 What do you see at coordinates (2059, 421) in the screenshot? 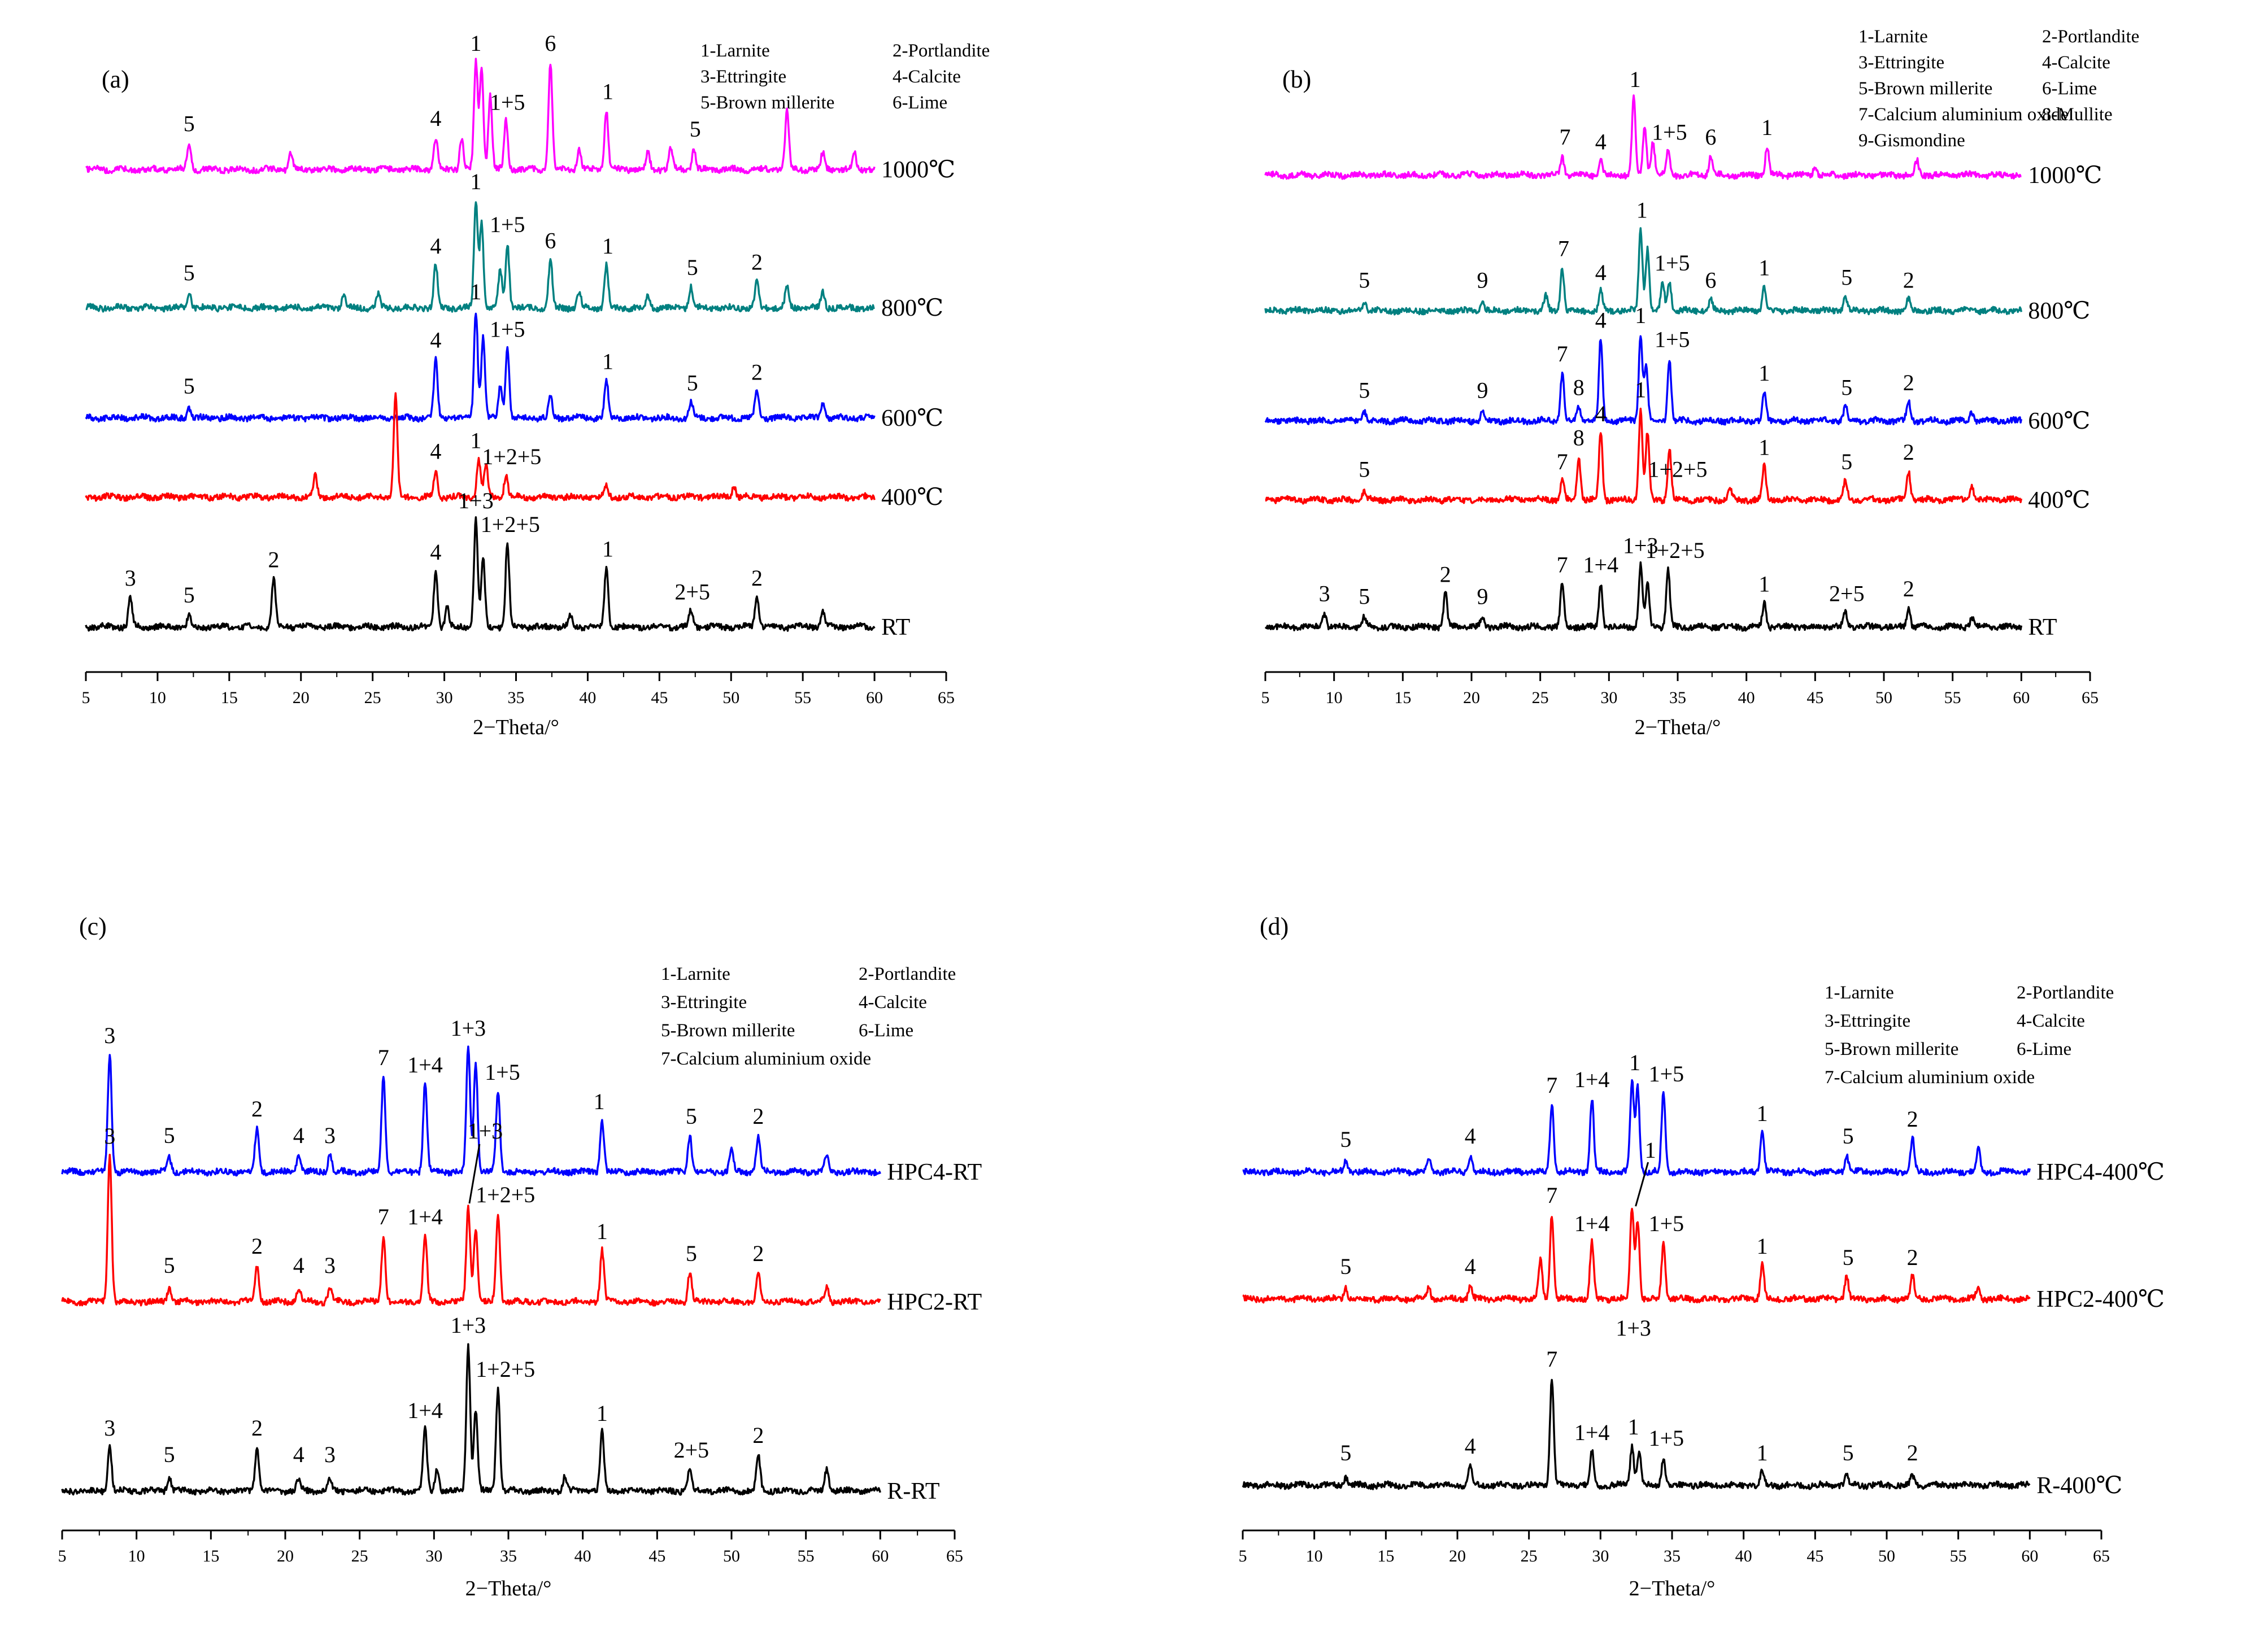
I see `series-label: 600℃` at bounding box center [2059, 421].